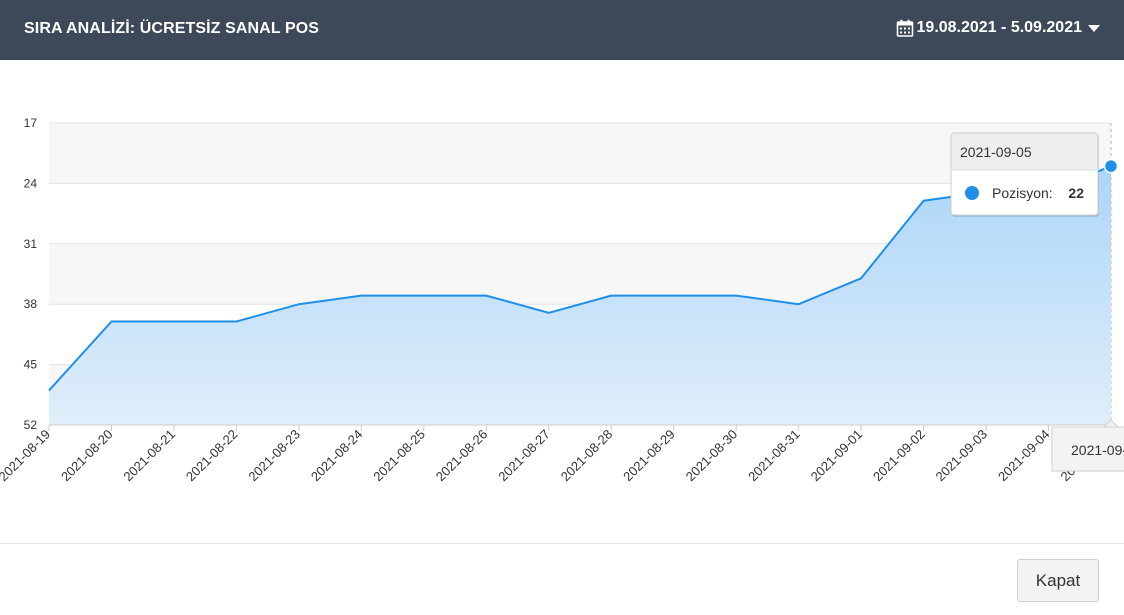 The image size is (1124, 615). I want to click on tooltip-header-bg, so click(1024, 151).